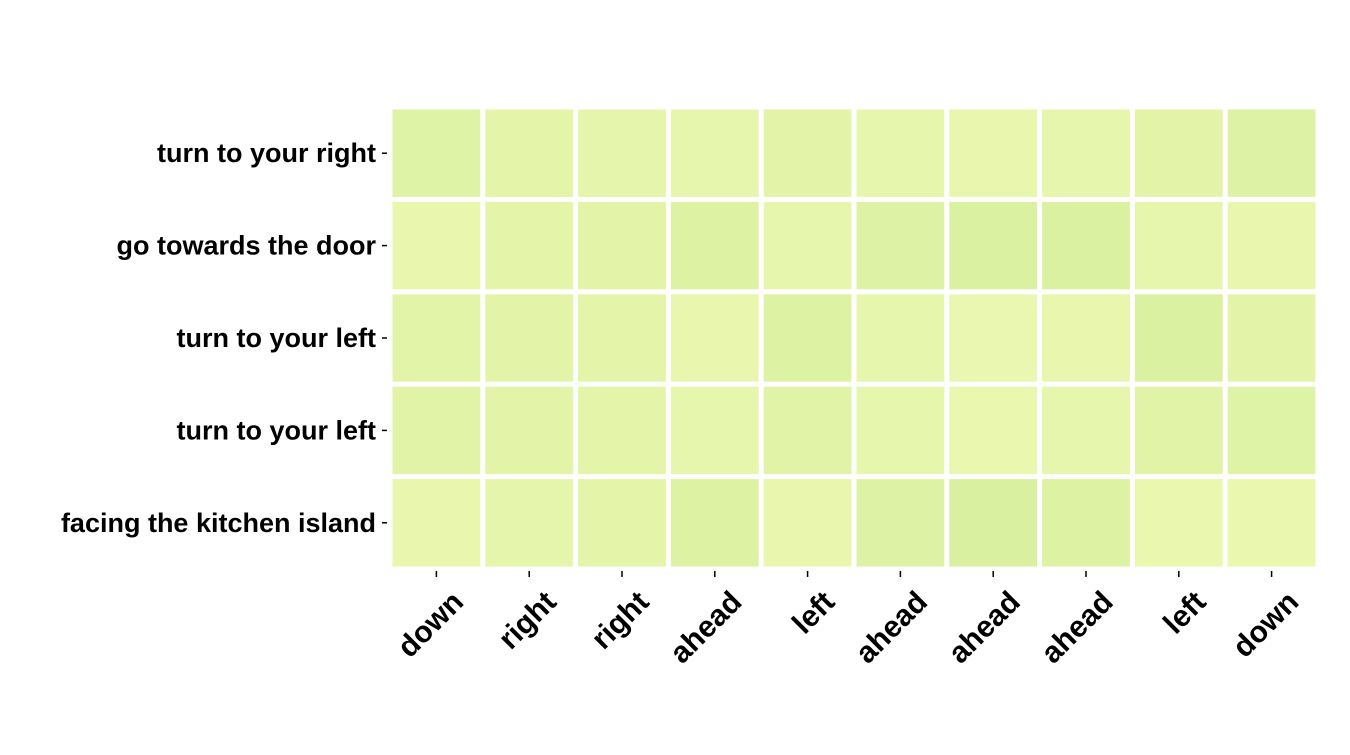 The image size is (1350, 755). Describe the element at coordinates (218, 523) in the screenshot. I see `y-tick-label: facing the kitchen island` at that location.